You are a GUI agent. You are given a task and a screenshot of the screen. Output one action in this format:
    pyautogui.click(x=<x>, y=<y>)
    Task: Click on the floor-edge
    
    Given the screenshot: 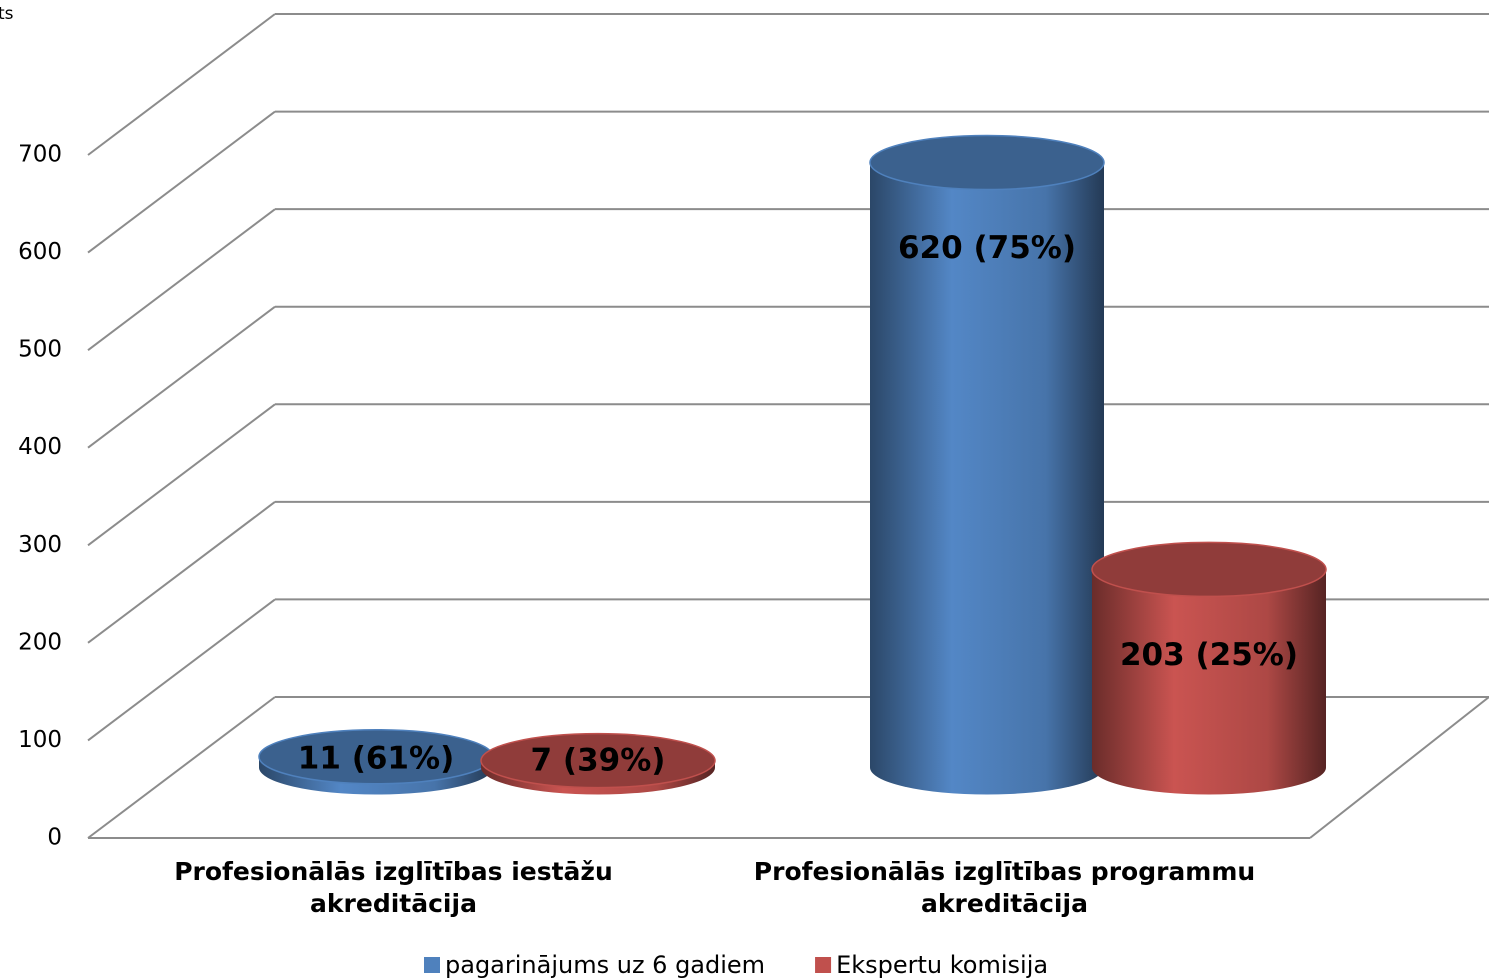 What is the action you would take?
    pyautogui.click(x=1399, y=767)
    